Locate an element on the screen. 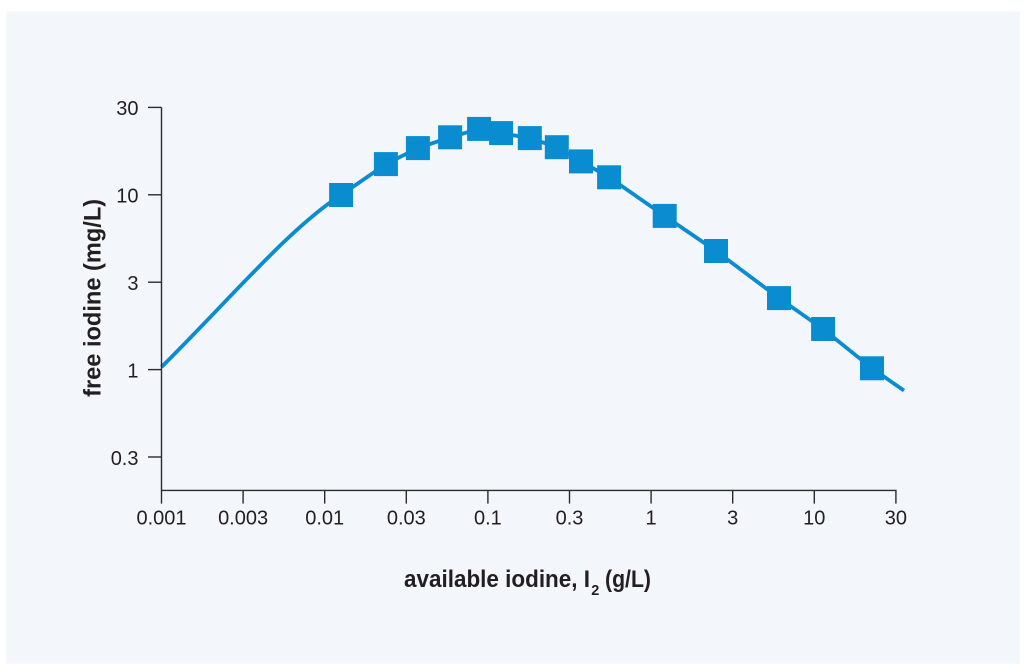 The image size is (1027, 672). svg-text: 0.03 is located at coordinates (406, 519).